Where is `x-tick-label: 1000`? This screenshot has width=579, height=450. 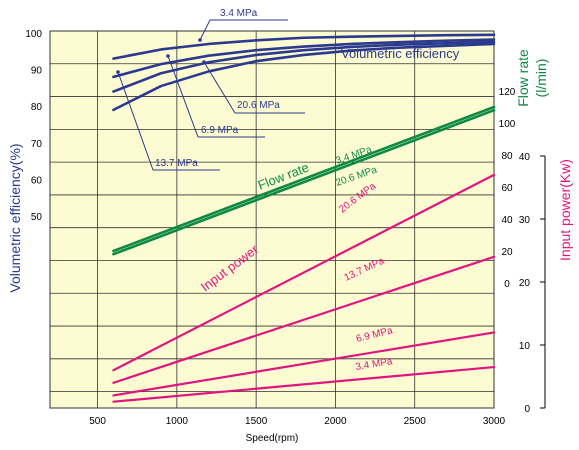 x-tick-label: 1000 is located at coordinates (177, 421).